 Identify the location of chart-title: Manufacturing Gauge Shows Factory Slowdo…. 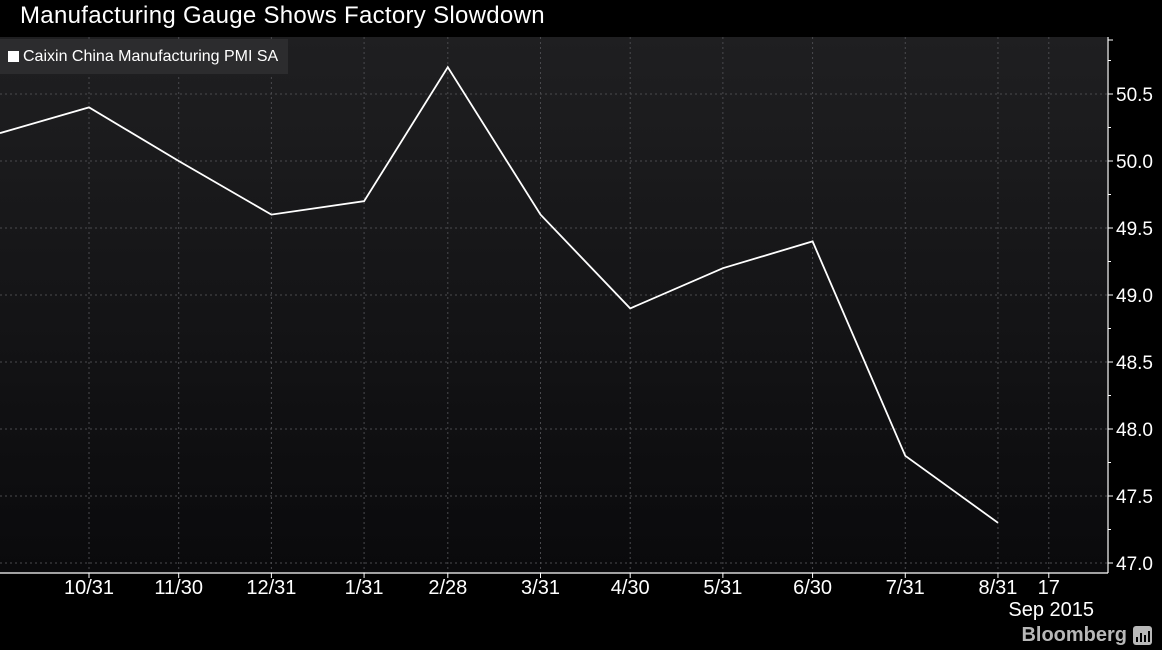
(282, 15).